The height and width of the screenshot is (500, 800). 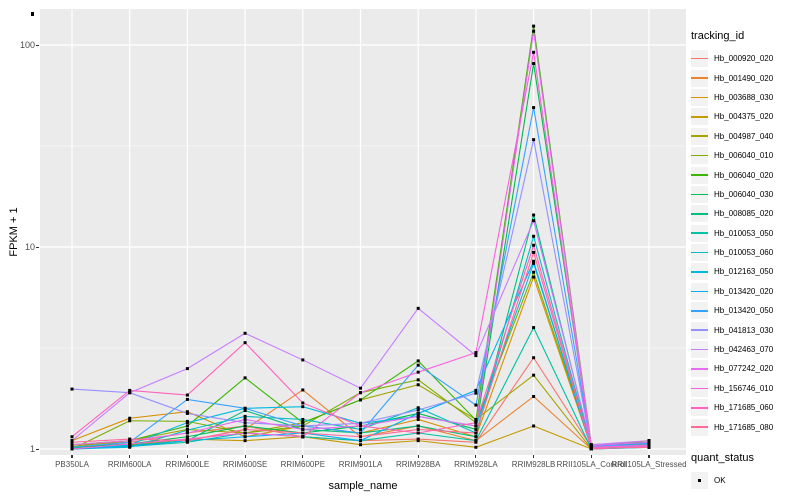 What do you see at coordinates (744, 194) in the screenshot?
I see `legend-entry-label: Hb_006040_030` at bounding box center [744, 194].